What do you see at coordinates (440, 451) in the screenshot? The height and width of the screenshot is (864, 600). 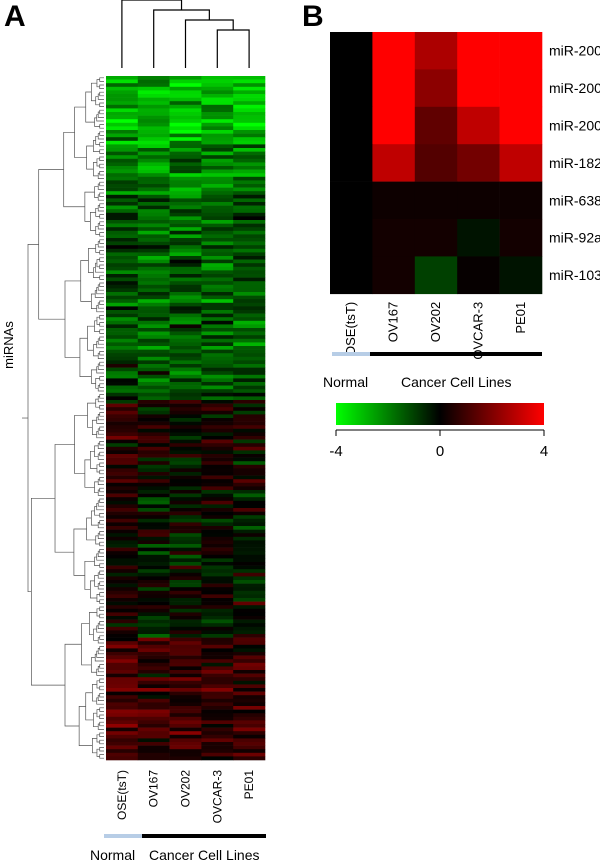 I see `colorbar-tick-label: 0` at bounding box center [440, 451].